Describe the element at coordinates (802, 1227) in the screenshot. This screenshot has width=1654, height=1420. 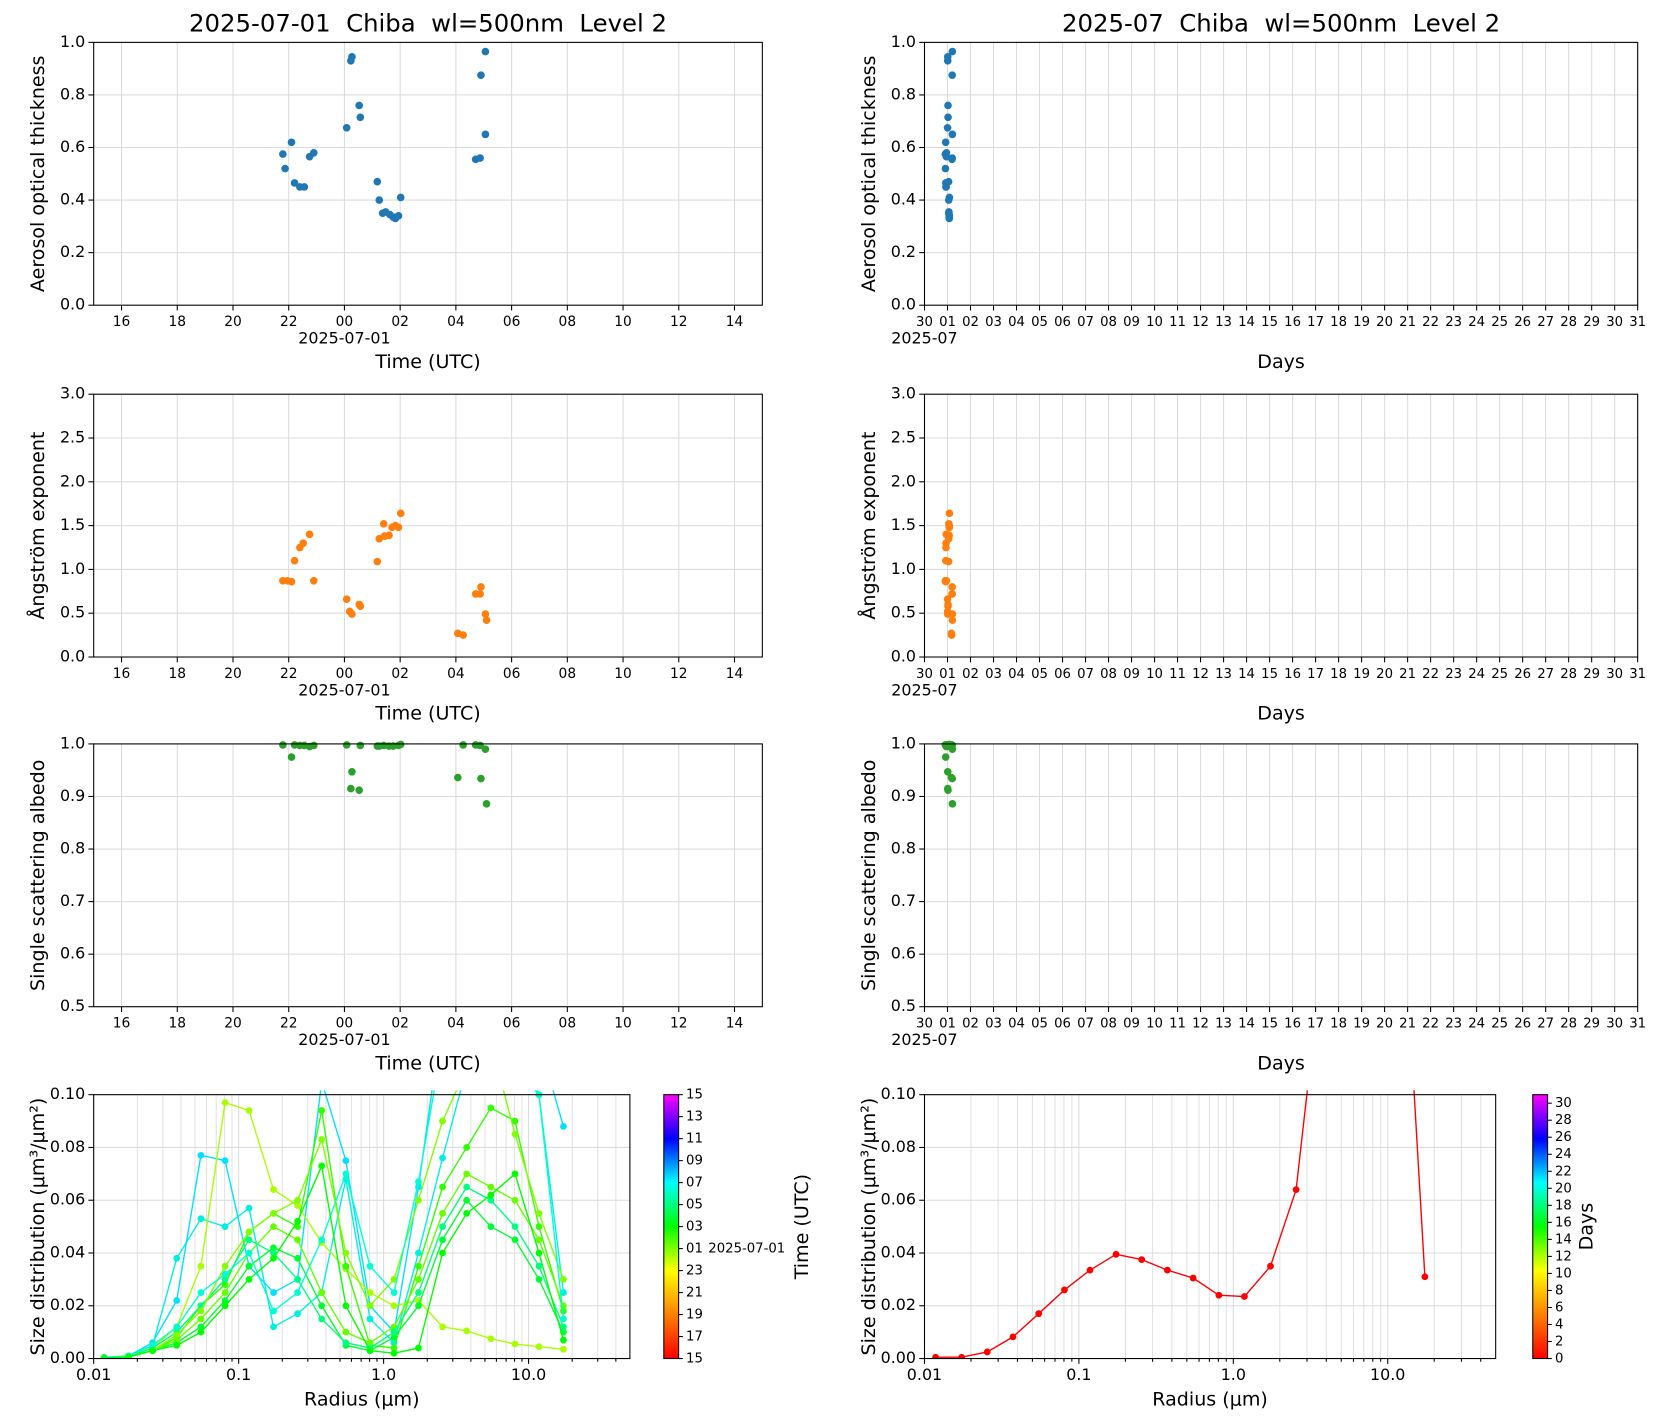
I see `colorbar-label: Time (UTC)` at that location.